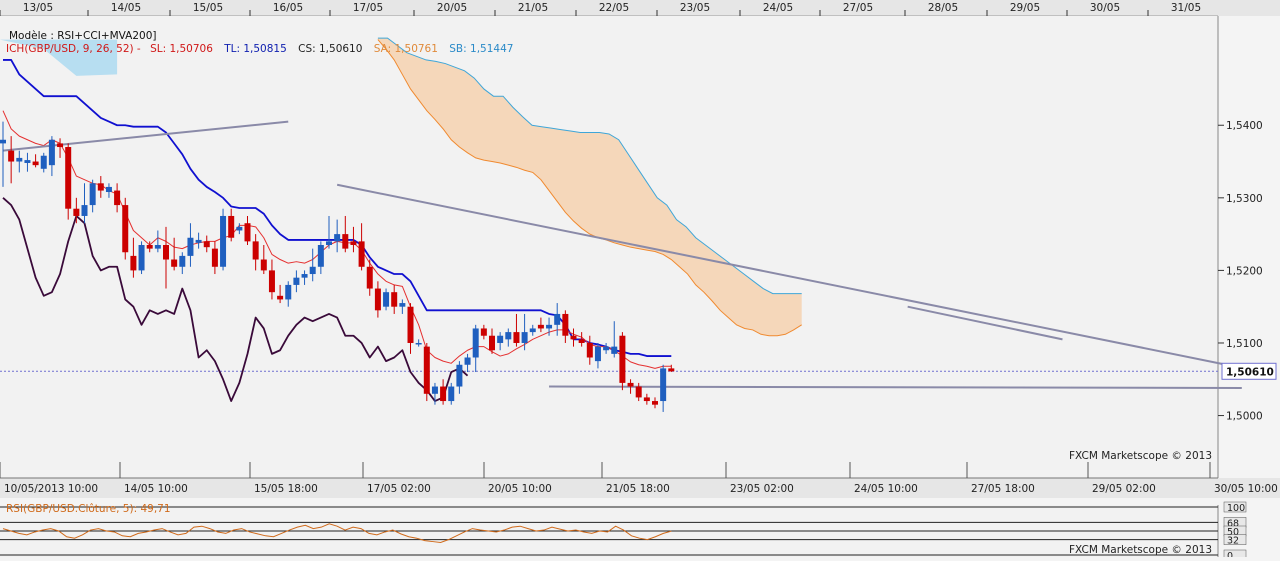  What do you see at coordinates (51, 489) in the screenshot?
I see `time-axis-label: 10/05/2013 10:00` at bounding box center [51, 489].